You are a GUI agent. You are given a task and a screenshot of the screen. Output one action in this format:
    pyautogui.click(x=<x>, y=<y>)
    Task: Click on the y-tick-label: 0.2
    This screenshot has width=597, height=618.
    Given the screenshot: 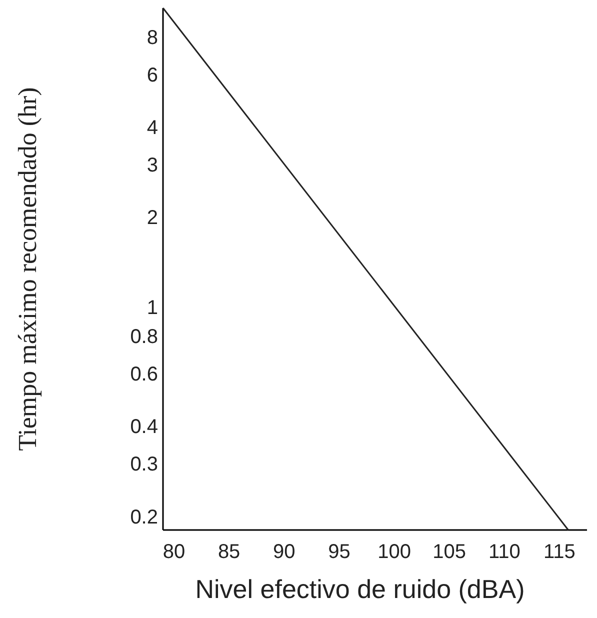 What is the action you would take?
    pyautogui.click(x=144, y=517)
    